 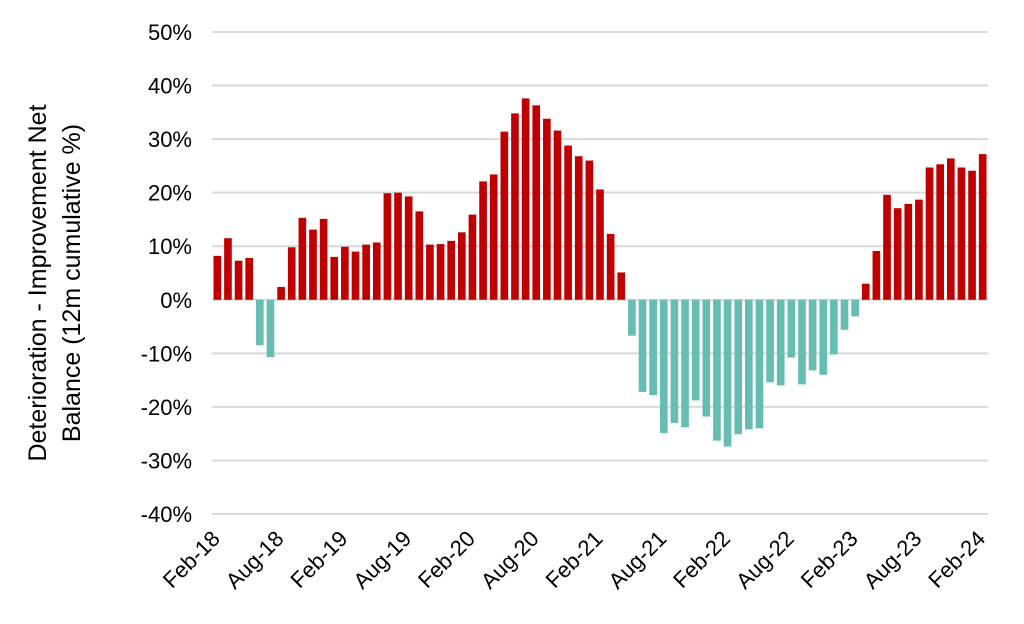 What do you see at coordinates (637, 560) in the screenshot?
I see `x-tick-label: Aug-21` at bounding box center [637, 560].